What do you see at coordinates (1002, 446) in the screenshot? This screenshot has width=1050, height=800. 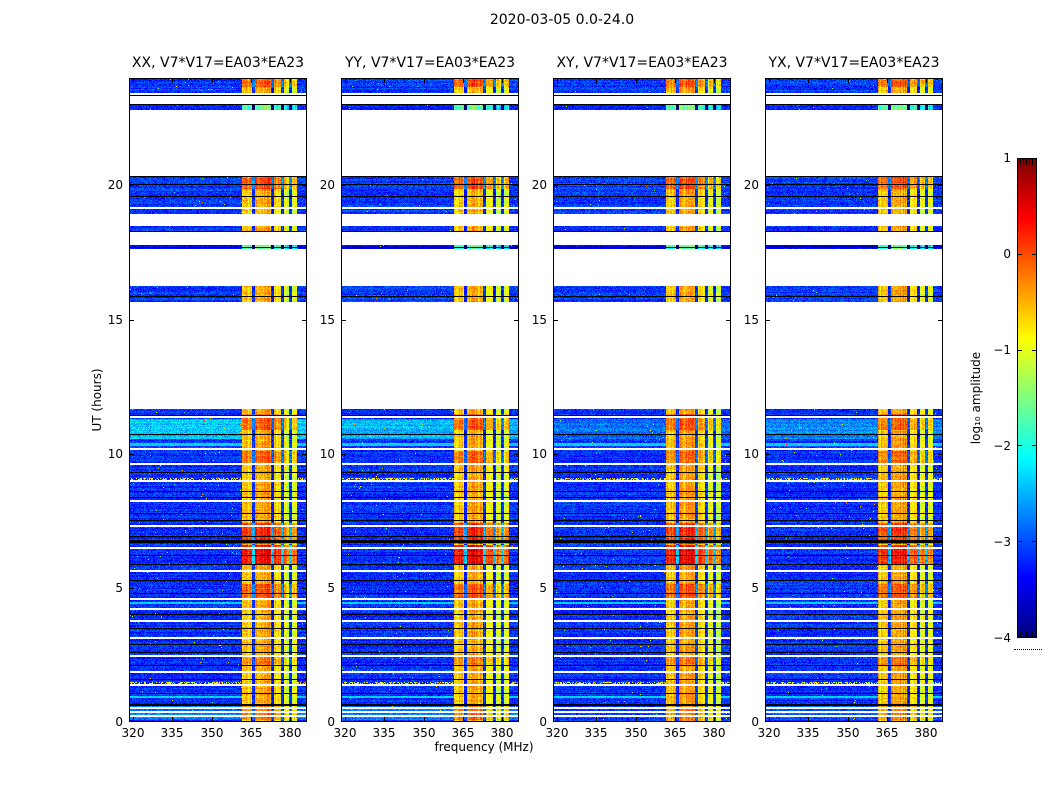 I see `colorbar-tick-label: −2` at bounding box center [1002, 446].